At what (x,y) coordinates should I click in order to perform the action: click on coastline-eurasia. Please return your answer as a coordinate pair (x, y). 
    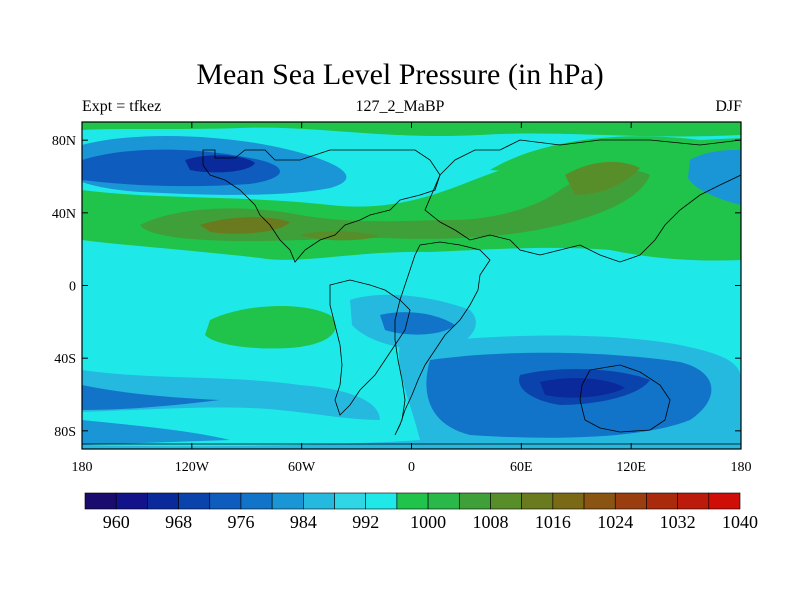
    Looking at the image, I should click on (582, 201).